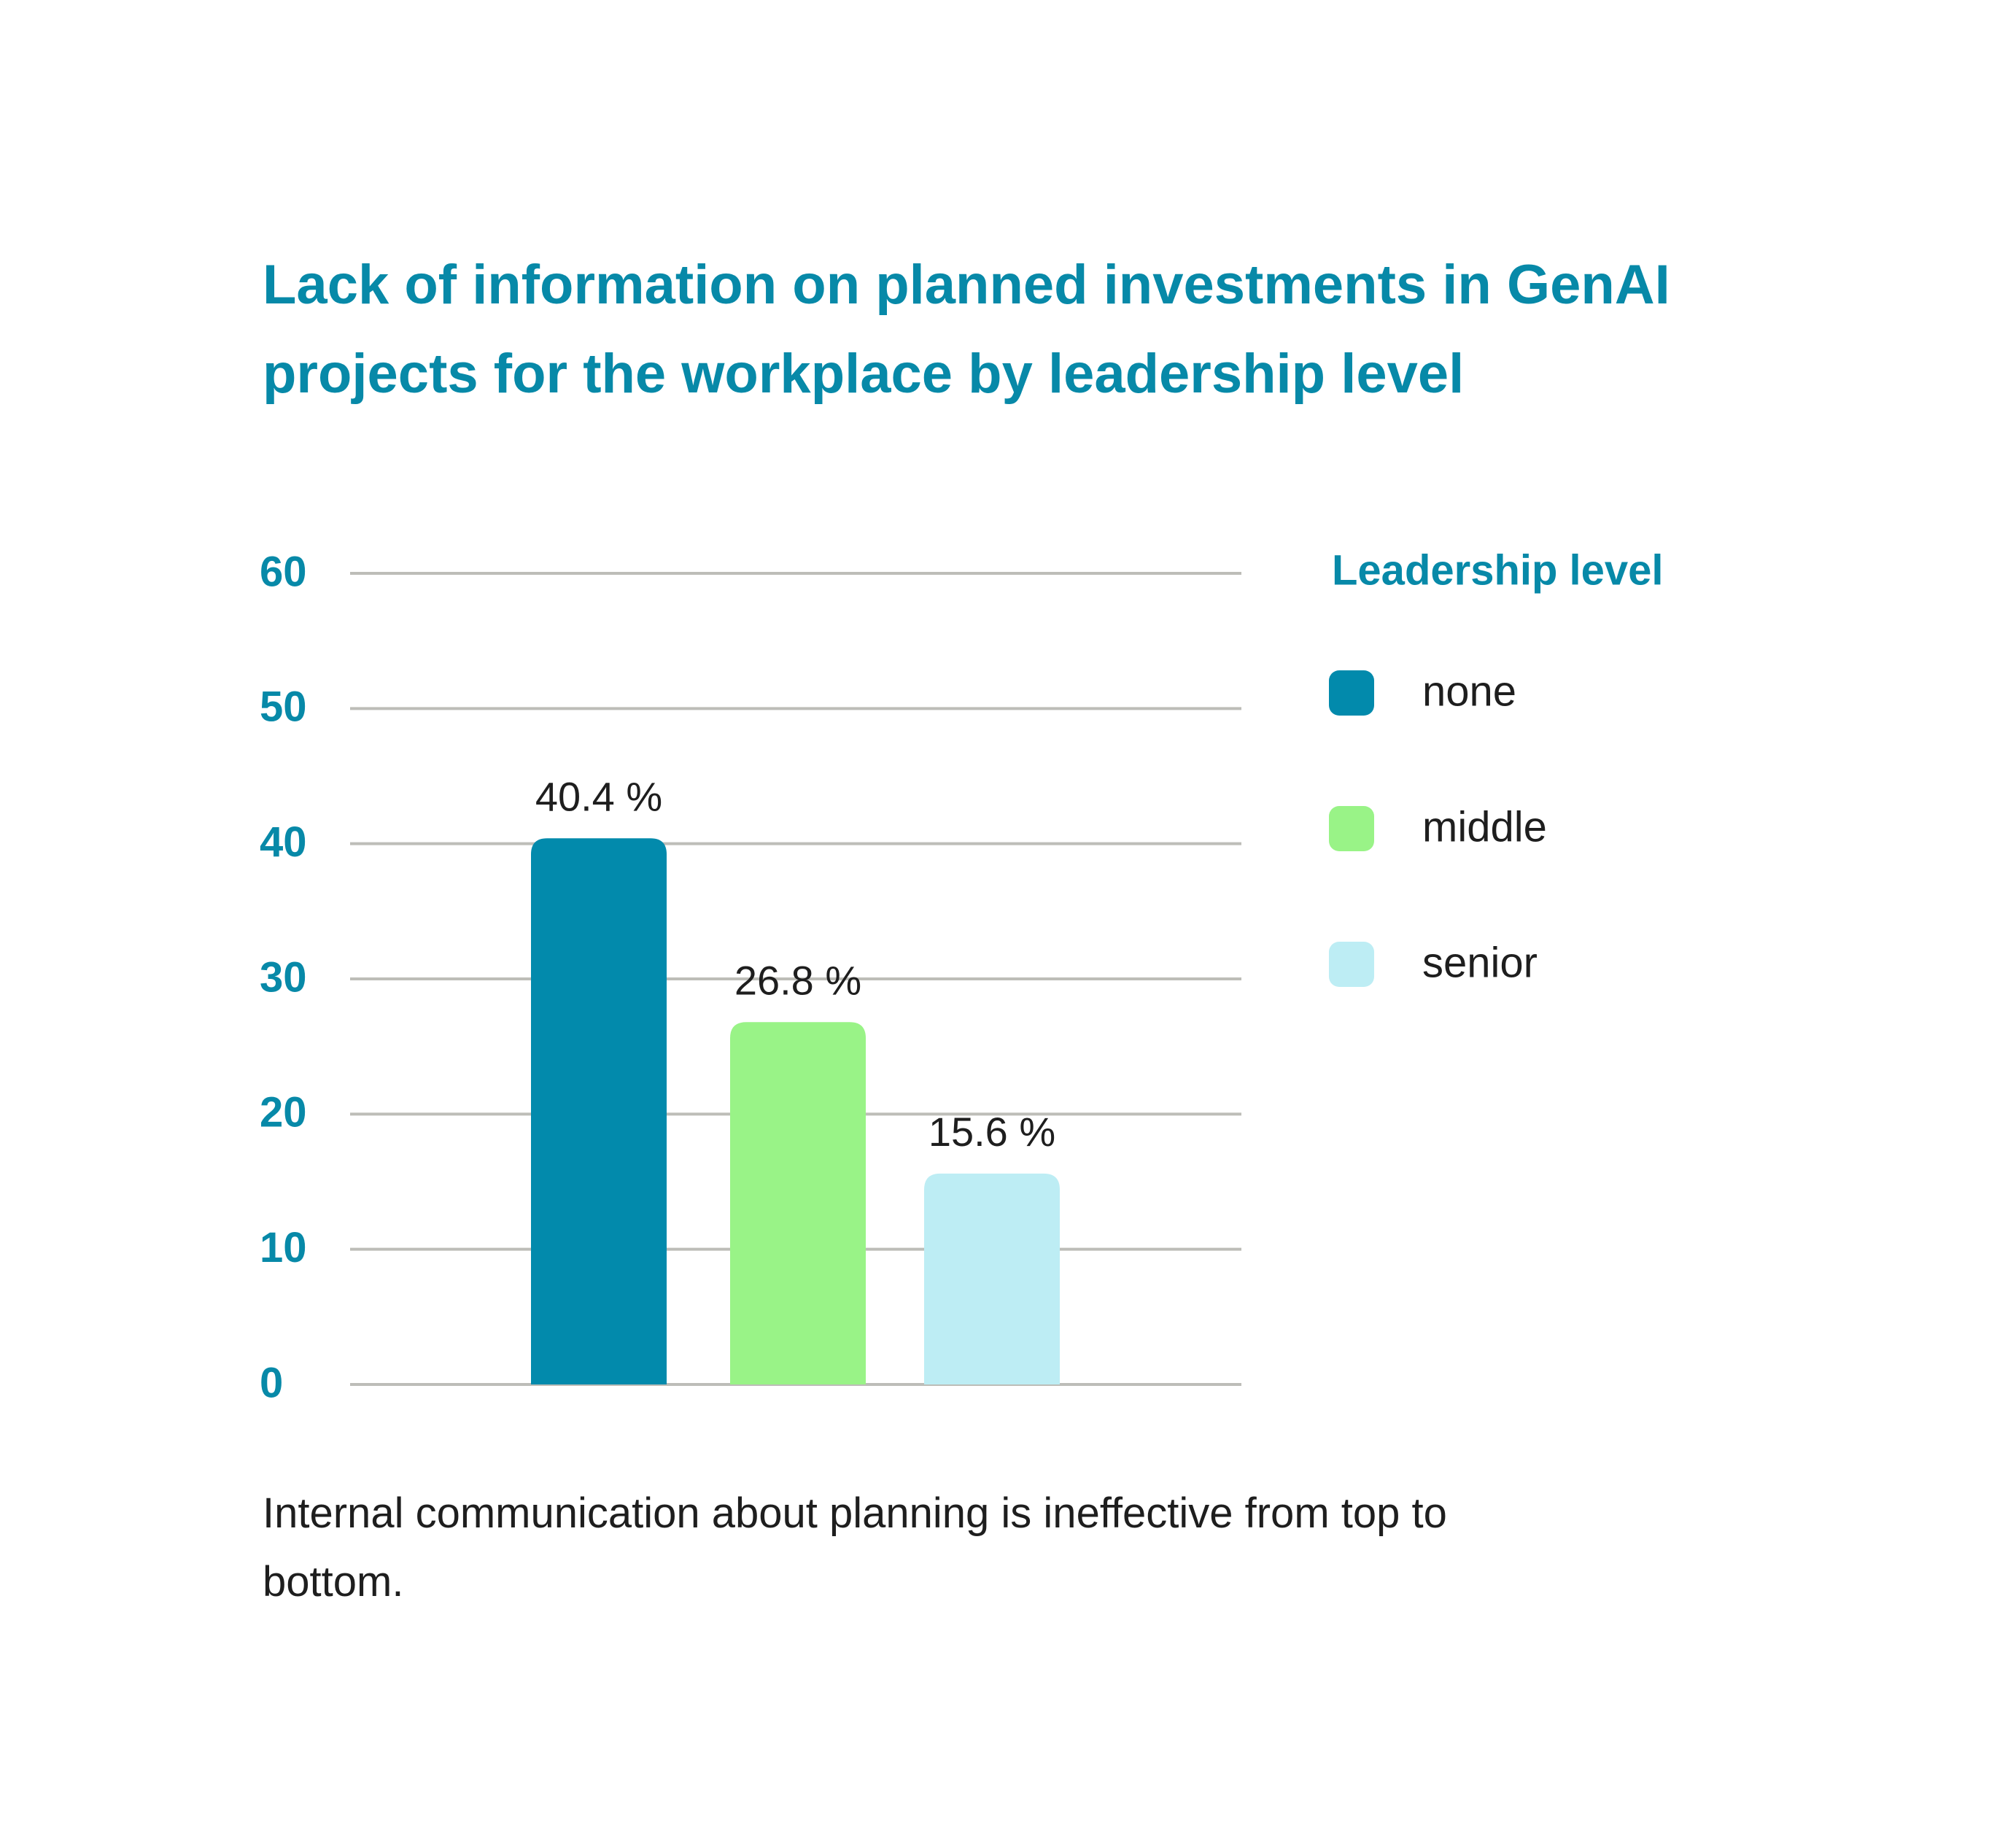 The height and width of the screenshot is (1844, 2016). Describe the element at coordinates (283, 707) in the screenshot. I see `y-tick-label: 50` at that location.